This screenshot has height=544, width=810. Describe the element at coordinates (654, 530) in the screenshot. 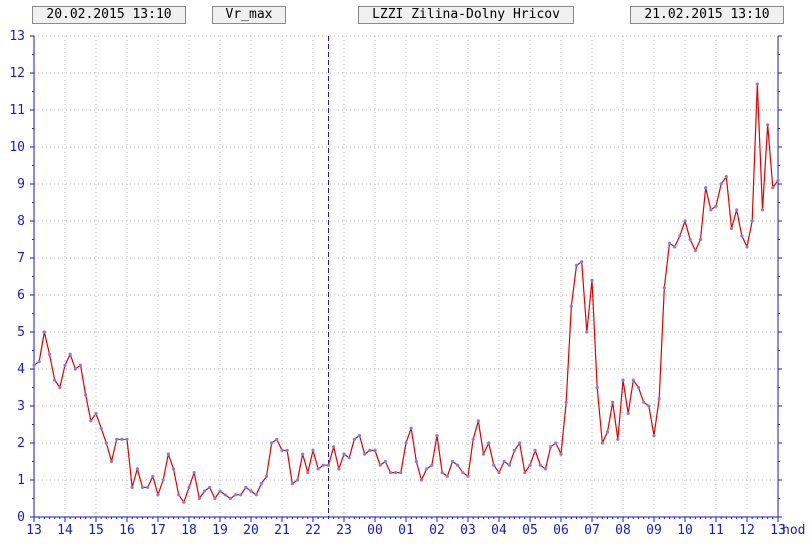

I see `x-tick-label: 09` at that location.